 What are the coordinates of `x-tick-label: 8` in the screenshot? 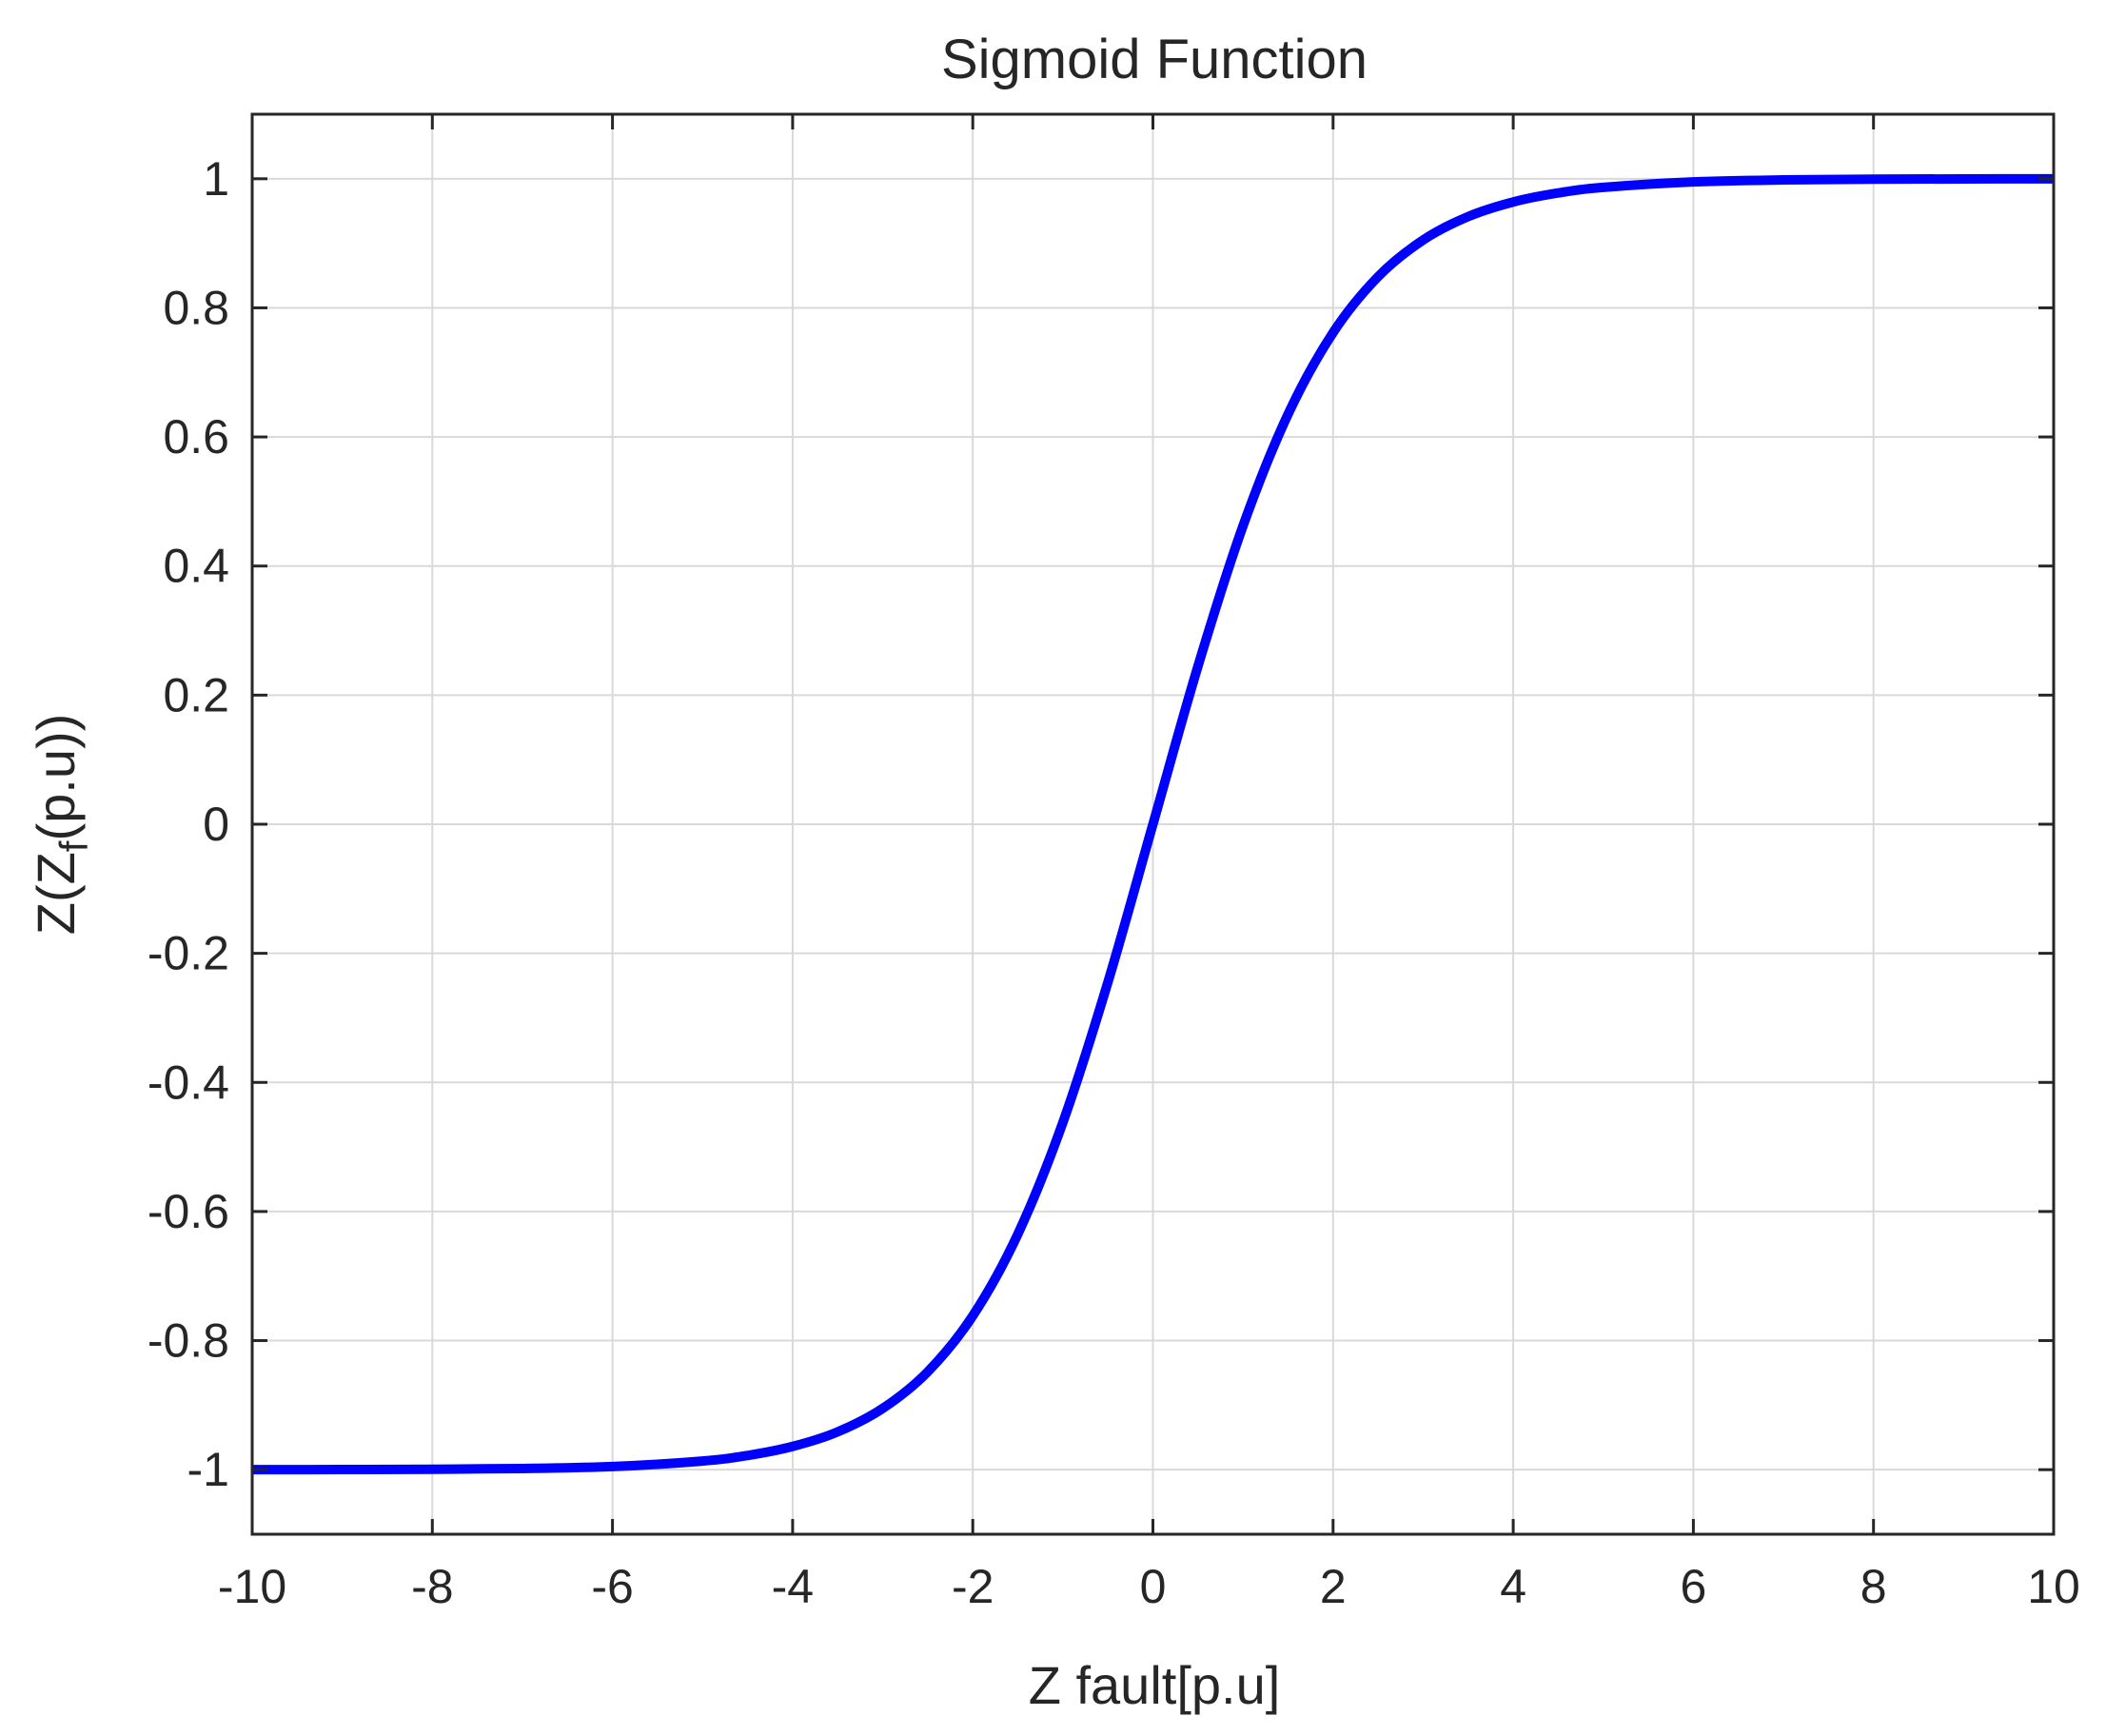 It's located at (1873, 1586).